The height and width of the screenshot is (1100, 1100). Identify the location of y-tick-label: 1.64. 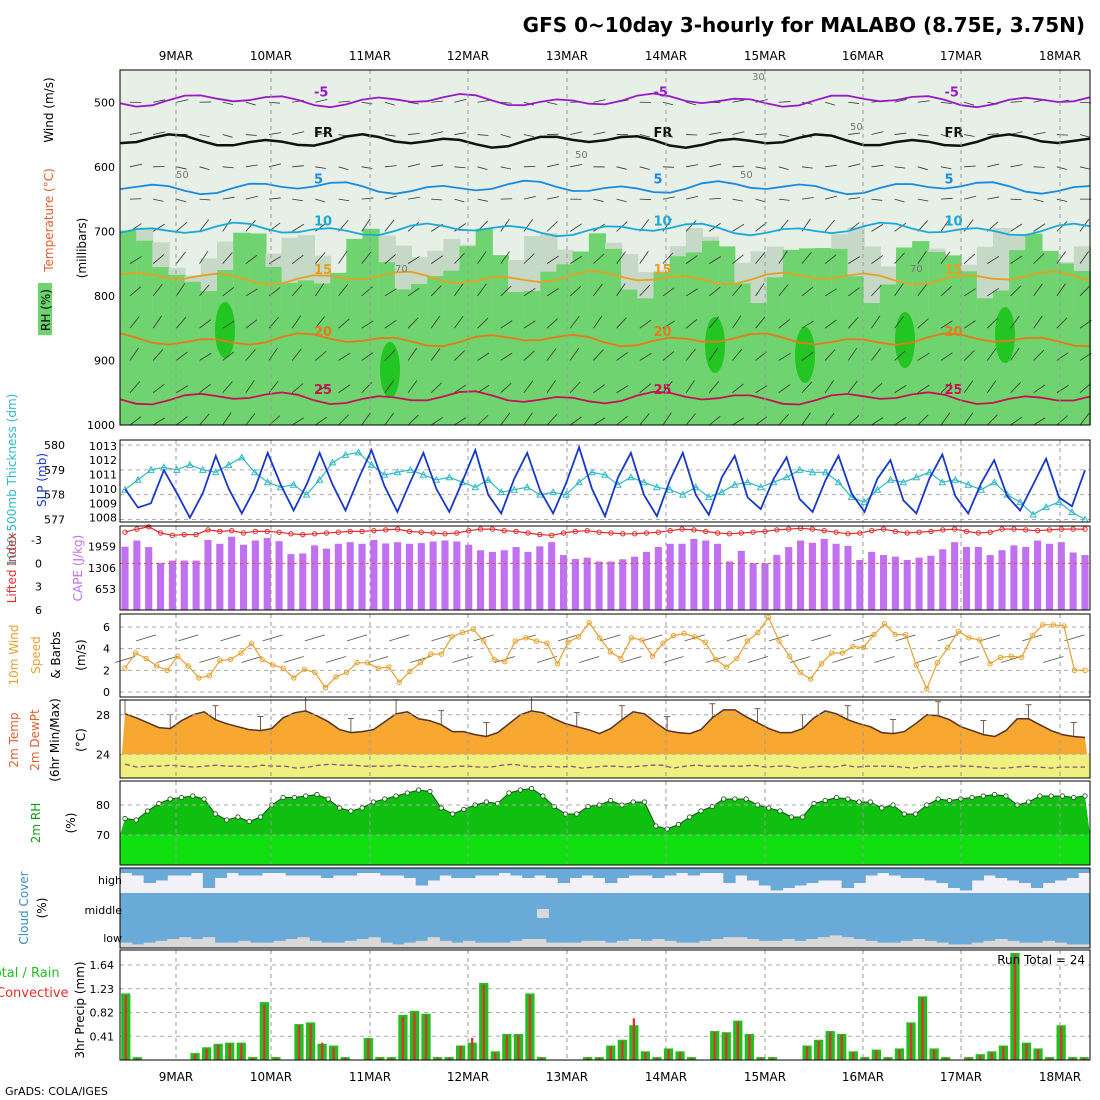
(102, 965).